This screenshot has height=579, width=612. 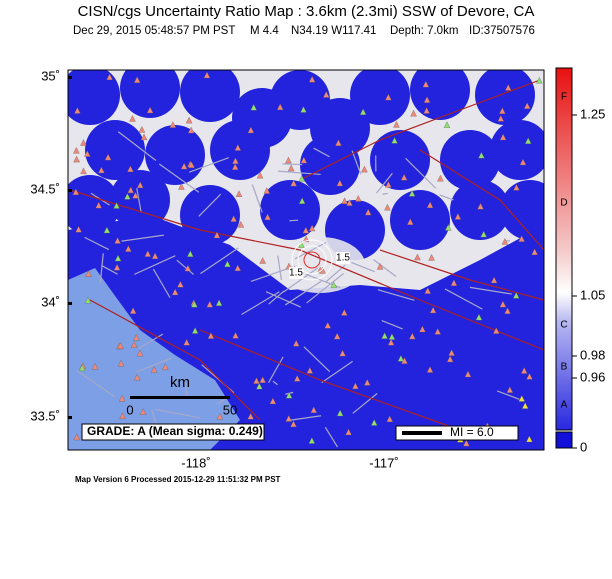 What do you see at coordinates (45, 188) in the screenshot?
I see `lat-label: 34.5˚` at bounding box center [45, 188].